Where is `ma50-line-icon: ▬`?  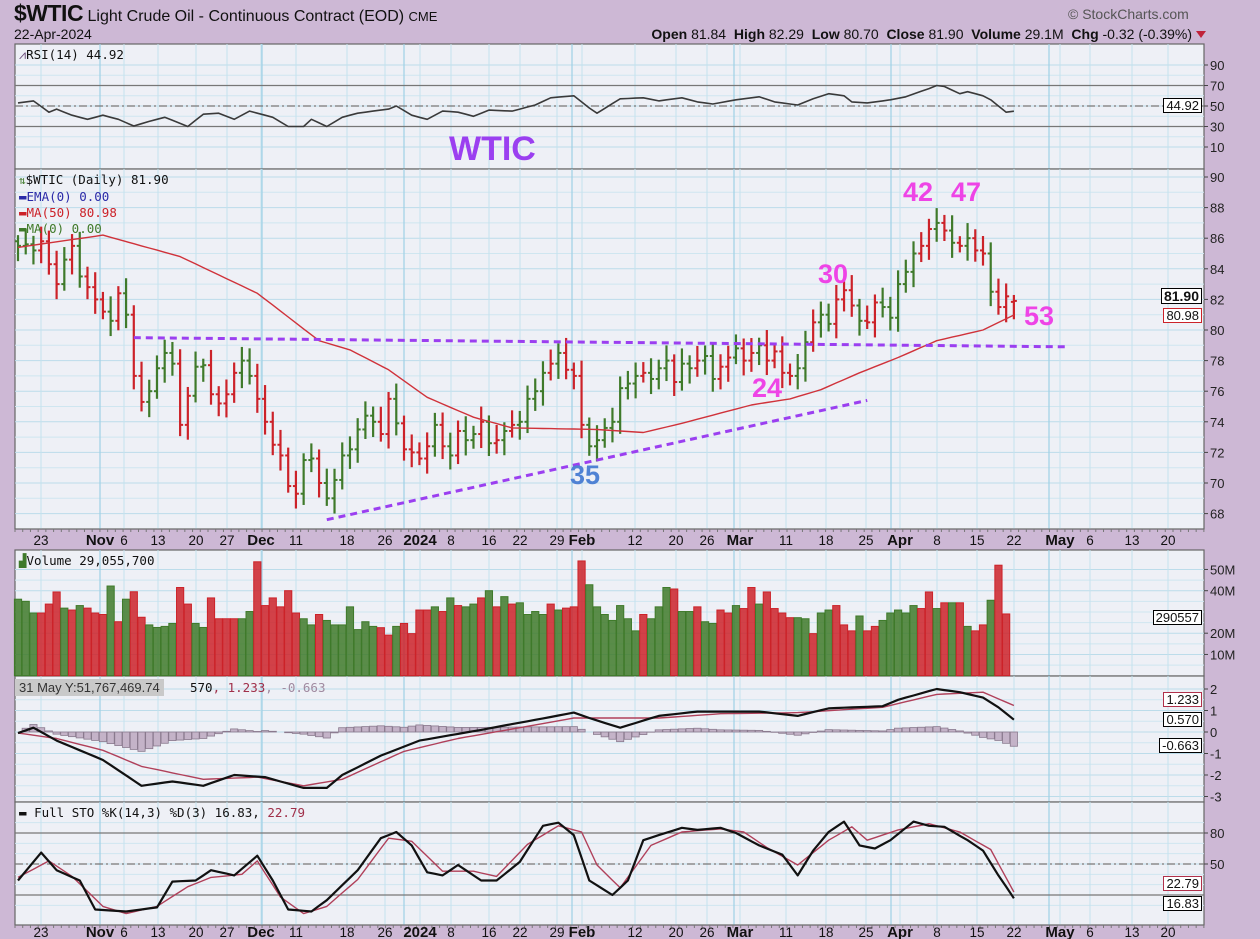
ma50-line-icon: ▬ is located at coordinates (23, 212).